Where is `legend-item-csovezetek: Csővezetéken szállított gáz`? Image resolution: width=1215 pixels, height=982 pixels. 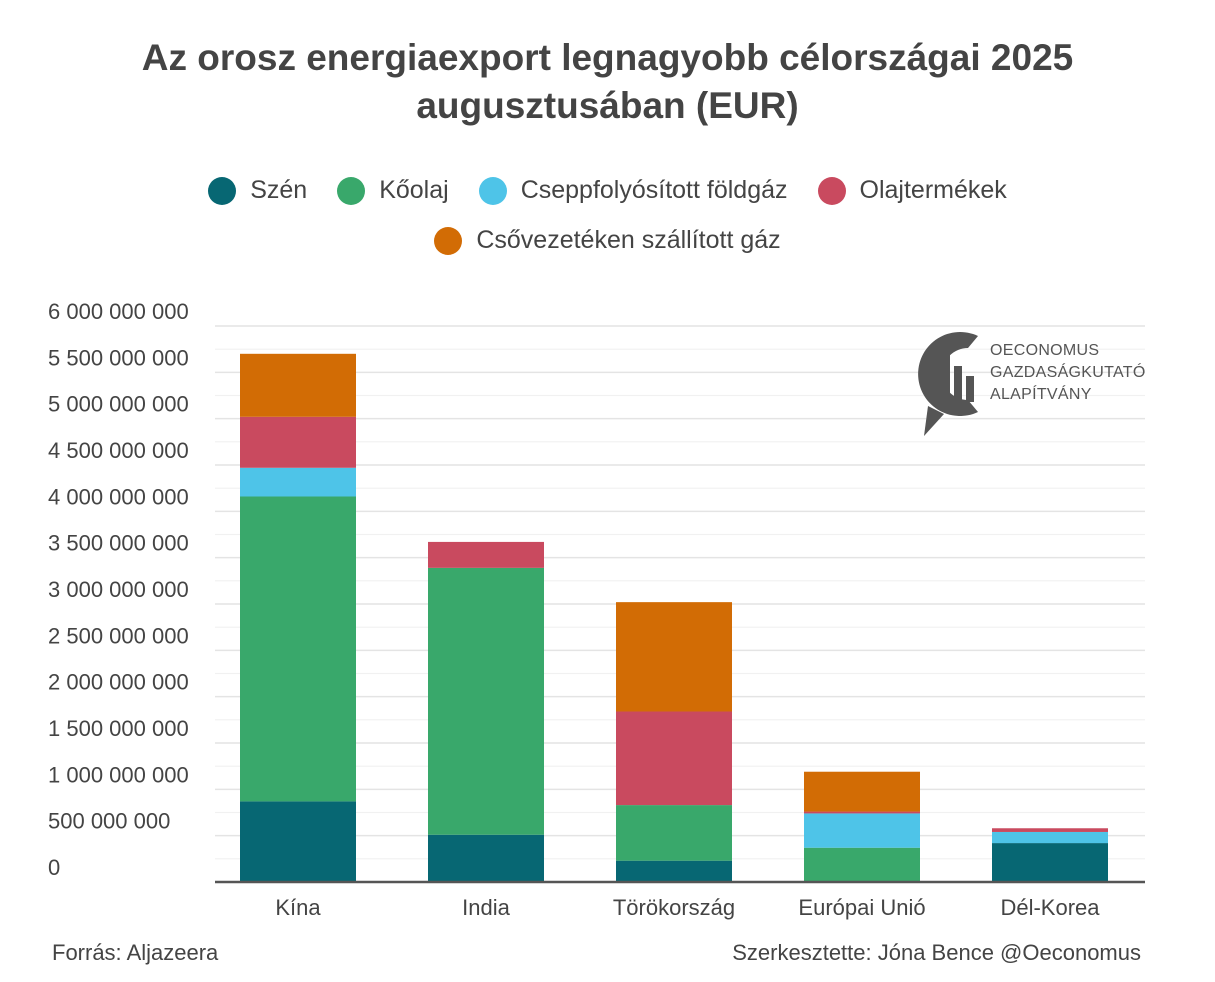 legend-item-csovezetek: Csővezetéken szállított gáz is located at coordinates (607, 240).